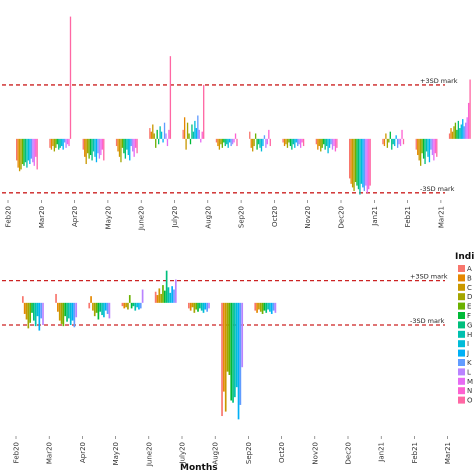 The width and height of the screenshot is (474, 474). What do you see at coordinates (249, 453) in the screenshot?
I see `x-tick-label: Sep20` at bounding box center [249, 453].